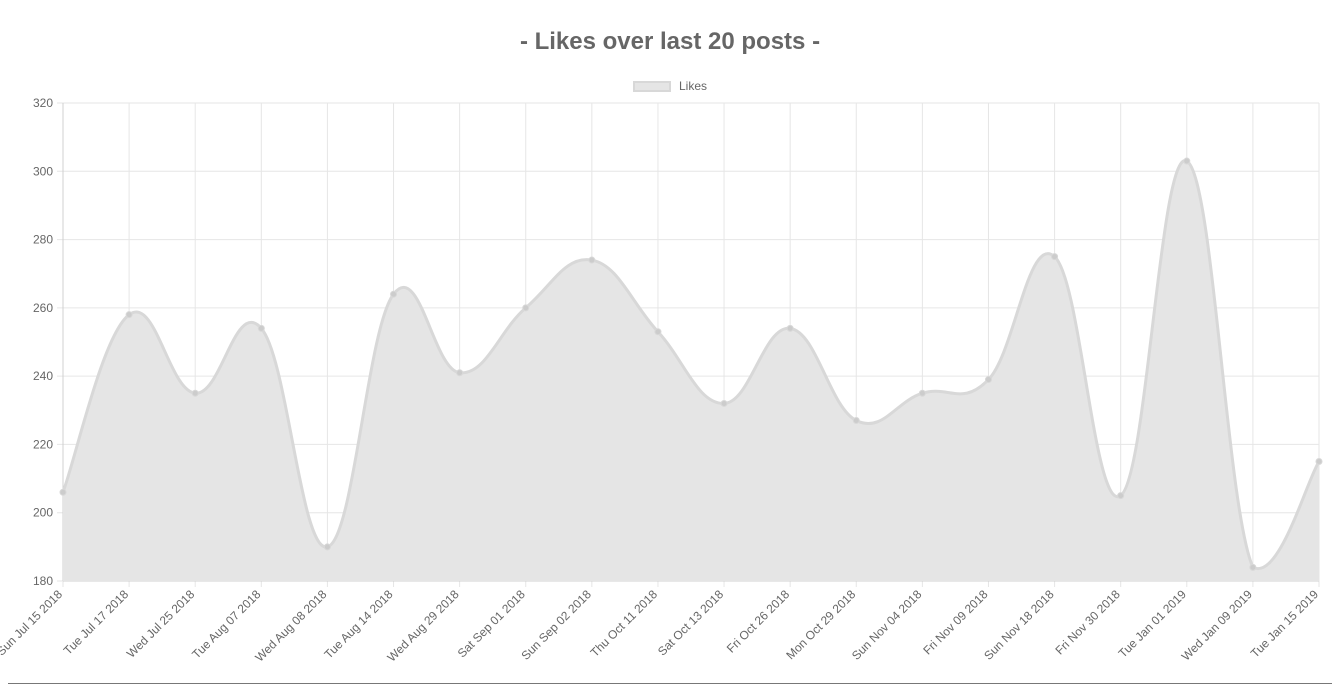  I want to click on y-tick-label: 200, so click(43, 513).